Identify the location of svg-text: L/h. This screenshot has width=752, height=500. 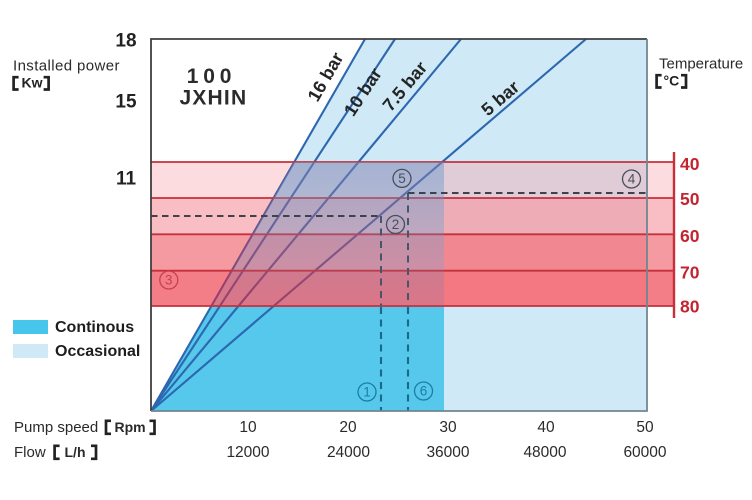
(75, 452).